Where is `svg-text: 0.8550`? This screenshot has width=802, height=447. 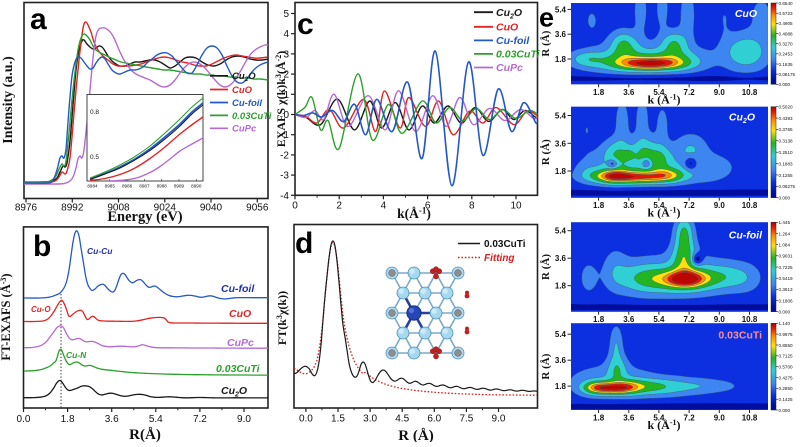
svg-text: 0.8550 is located at coordinates (786, 345).